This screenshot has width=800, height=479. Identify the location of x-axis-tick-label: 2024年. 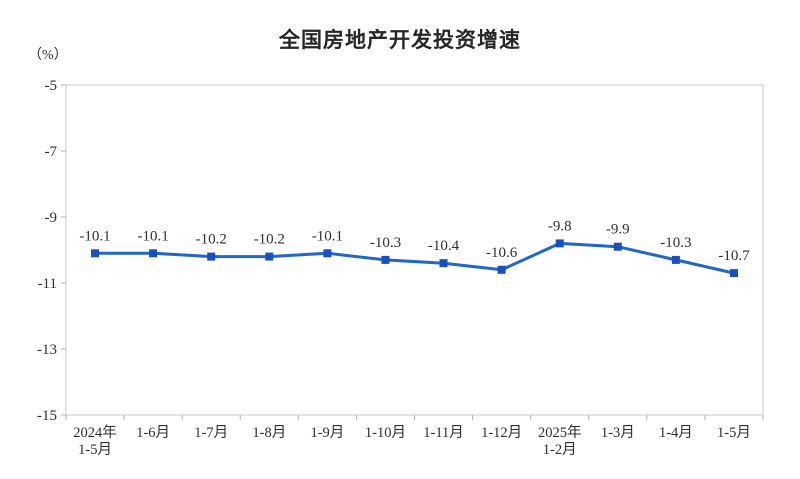
(95, 432).